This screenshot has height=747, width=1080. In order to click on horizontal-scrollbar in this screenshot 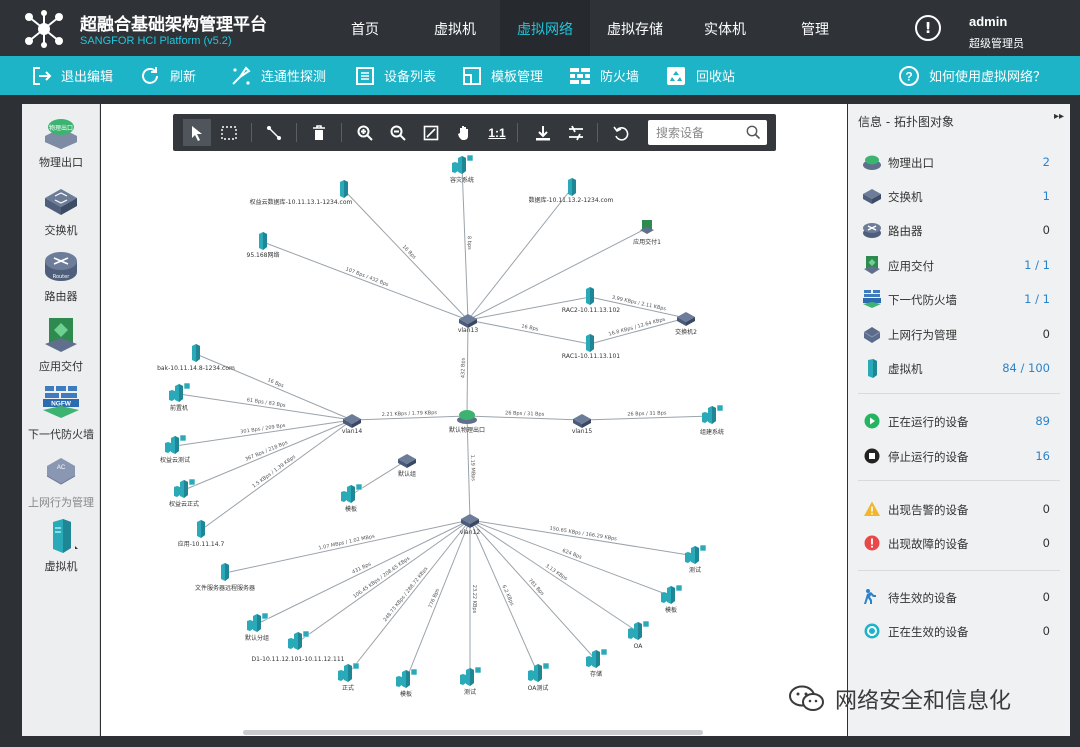, I will do `click(473, 732)`.